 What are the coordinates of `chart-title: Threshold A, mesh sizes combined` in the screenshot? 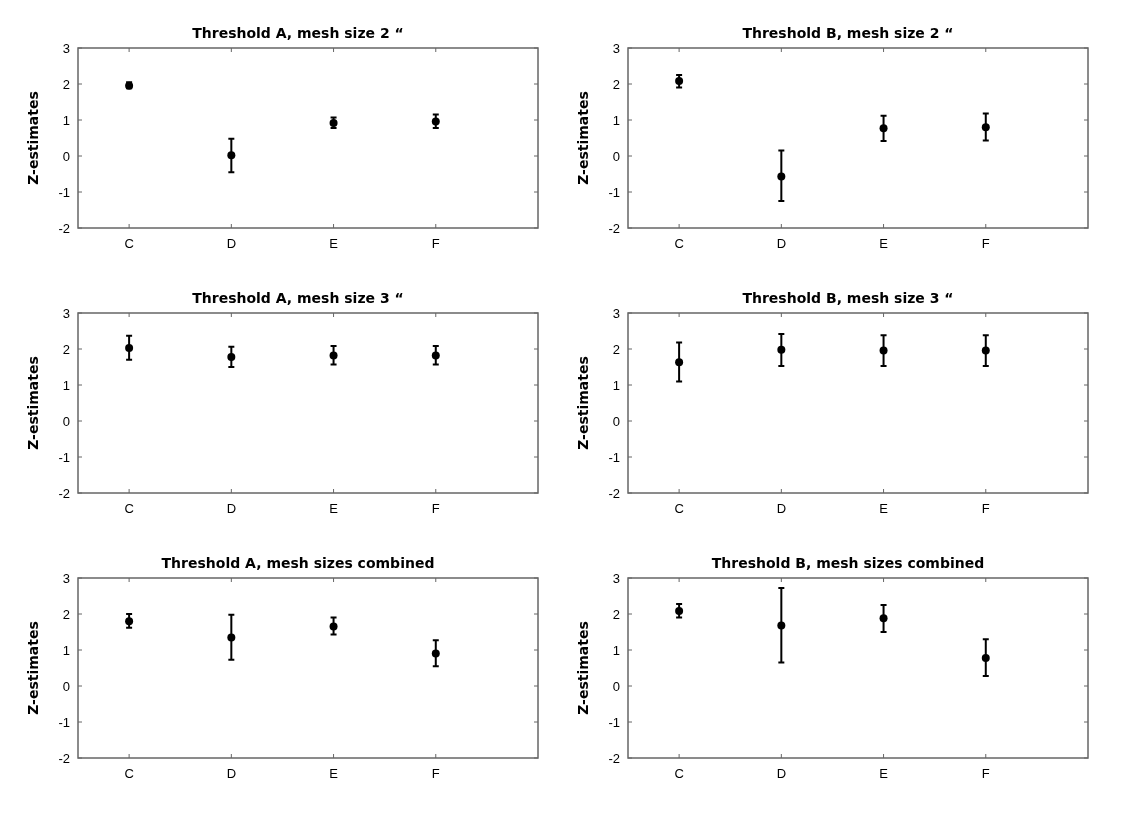 It's located at (298, 563).